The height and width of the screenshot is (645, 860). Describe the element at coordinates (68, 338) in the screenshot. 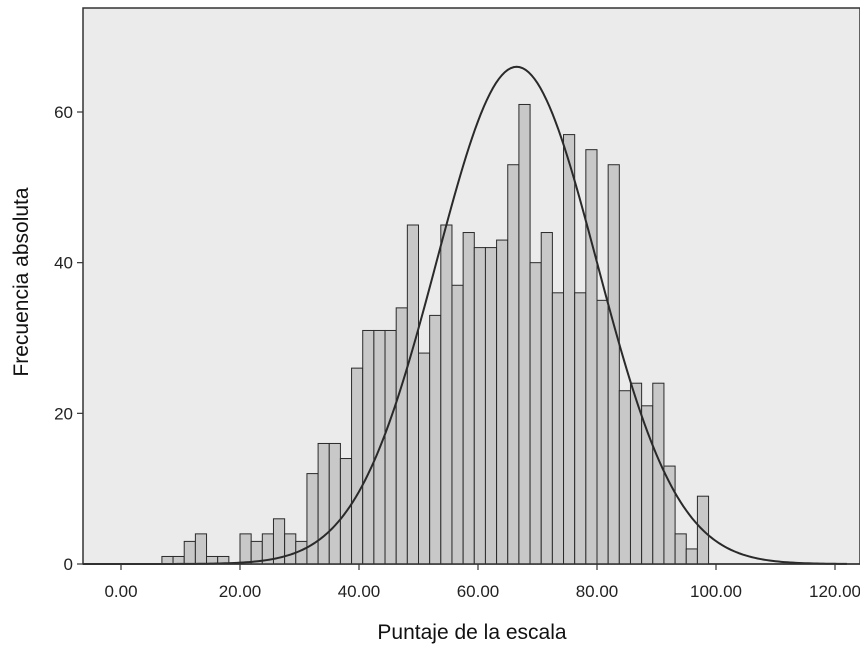

I see `y-axis-ticks: 0 20 40 60` at that location.